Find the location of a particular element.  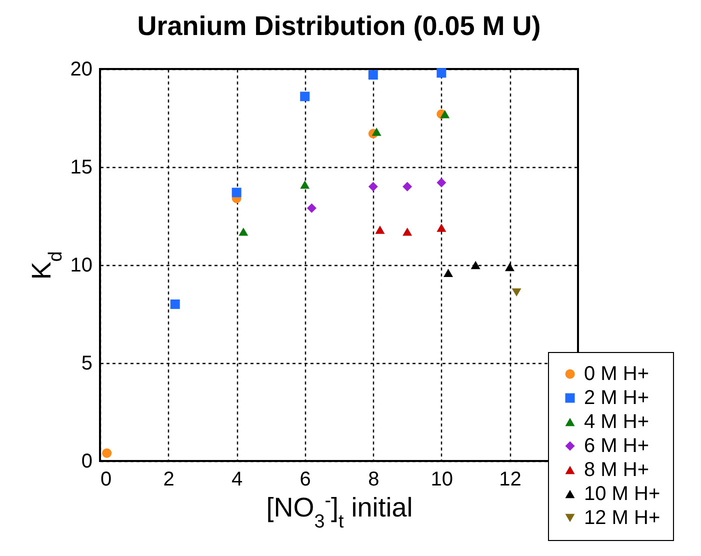

legend-label: 6 M H+ is located at coordinates (617, 446).